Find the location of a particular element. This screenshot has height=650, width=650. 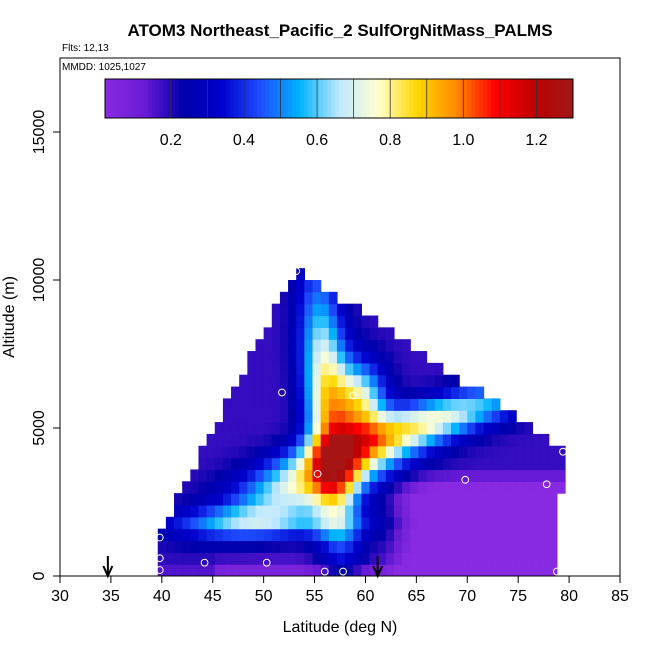

x-axis-label: Latitude (deg N) is located at coordinates (340, 627).